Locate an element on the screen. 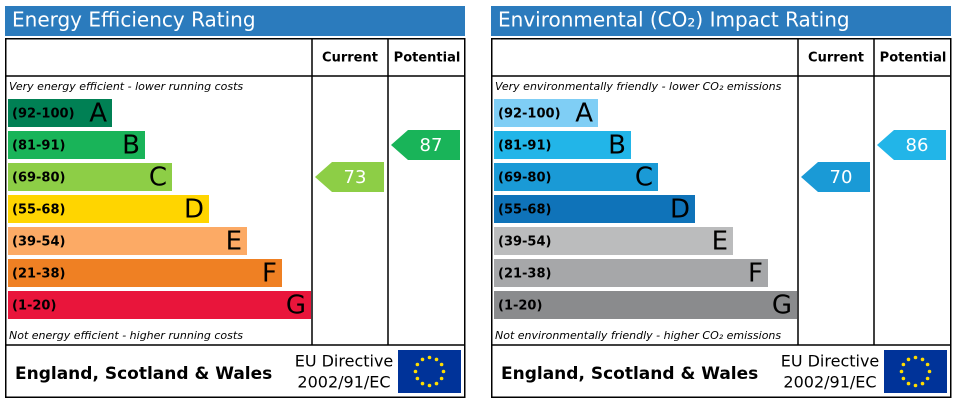 Image resolution: width=957 pixels, height=404 pixels. current-value: 70 is located at coordinates (841, 177).